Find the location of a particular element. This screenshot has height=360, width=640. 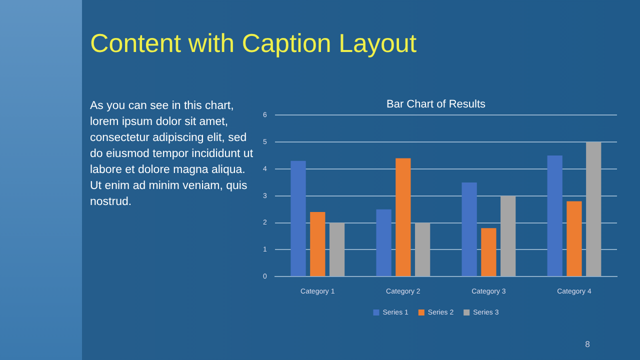

chart-title: Content with Caption Layout is located at coordinates (253, 43).